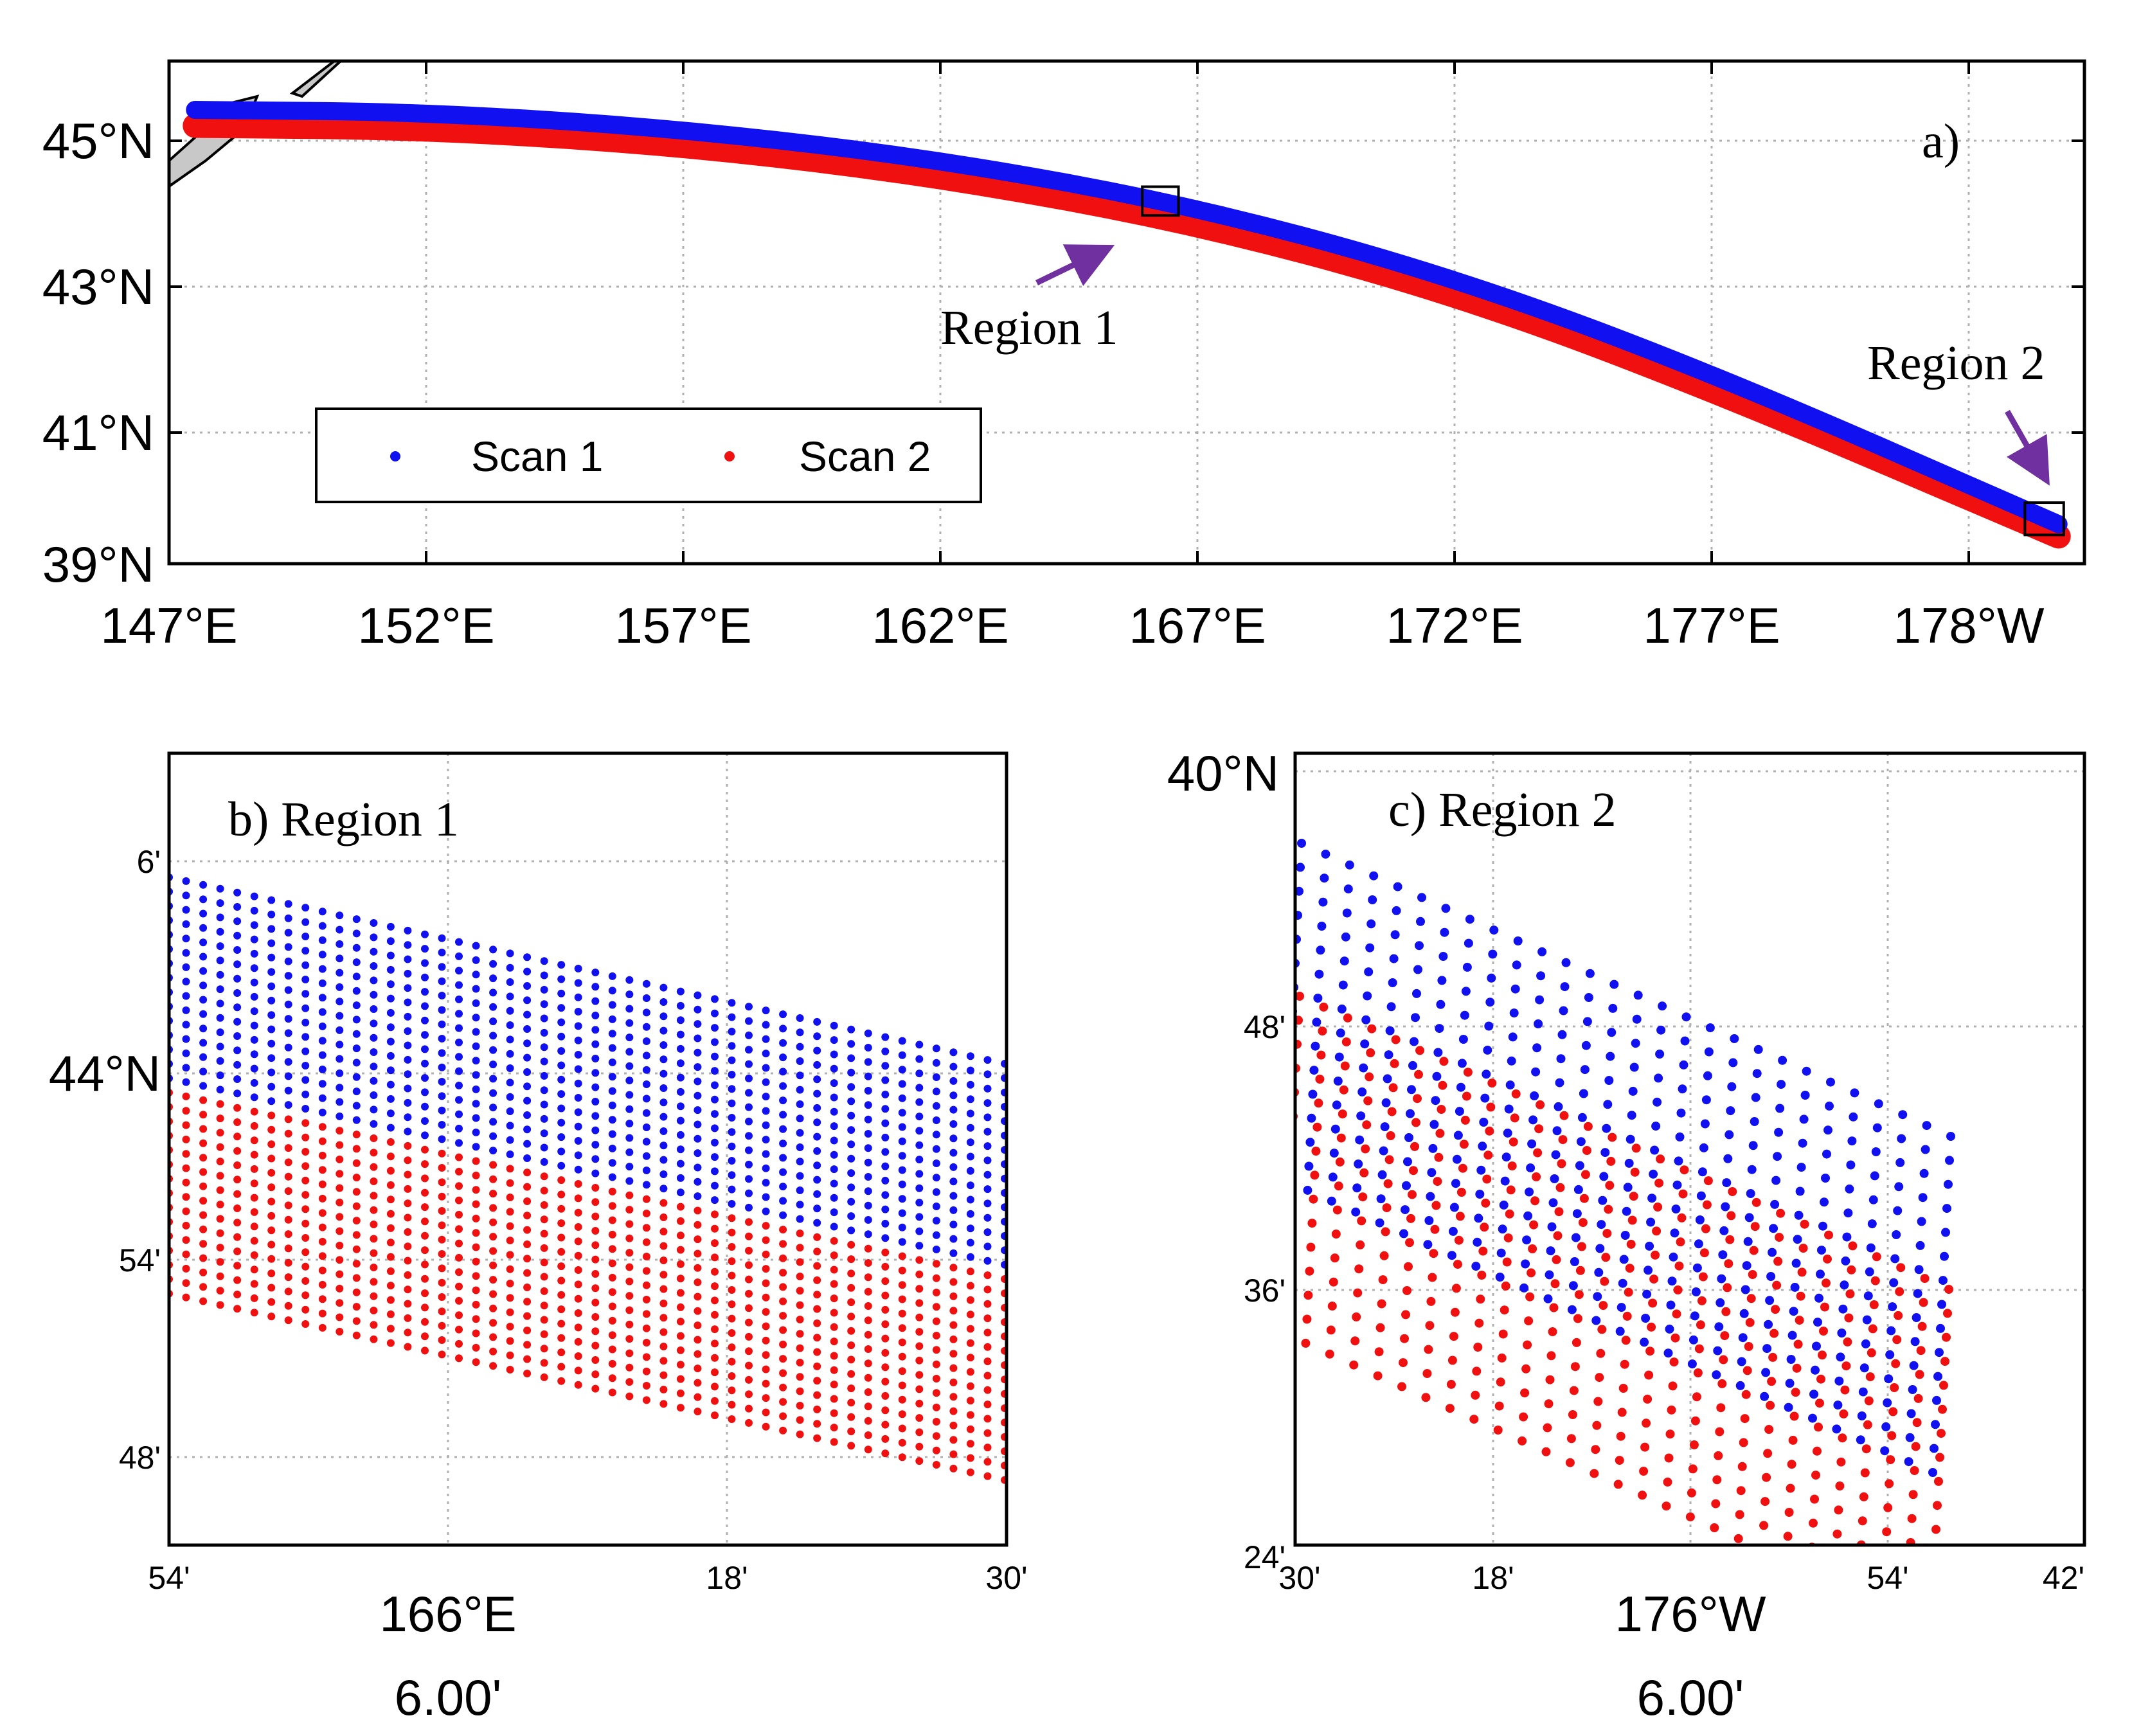 Image resolution: width=2132 pixels, height=1736 pixels. I want to click on x-tick-label: 147°E, so click(168, 625).